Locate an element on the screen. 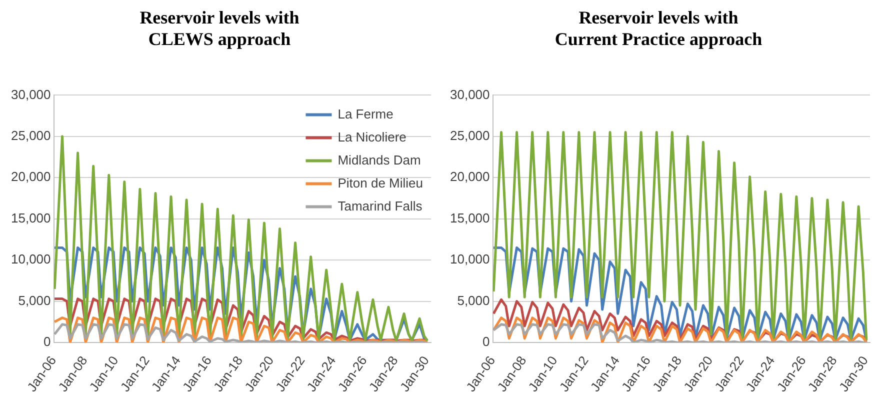 This screenshot has height=406, width=886. legend-label: Tamarind Falls is located at coordinates (380, 206).